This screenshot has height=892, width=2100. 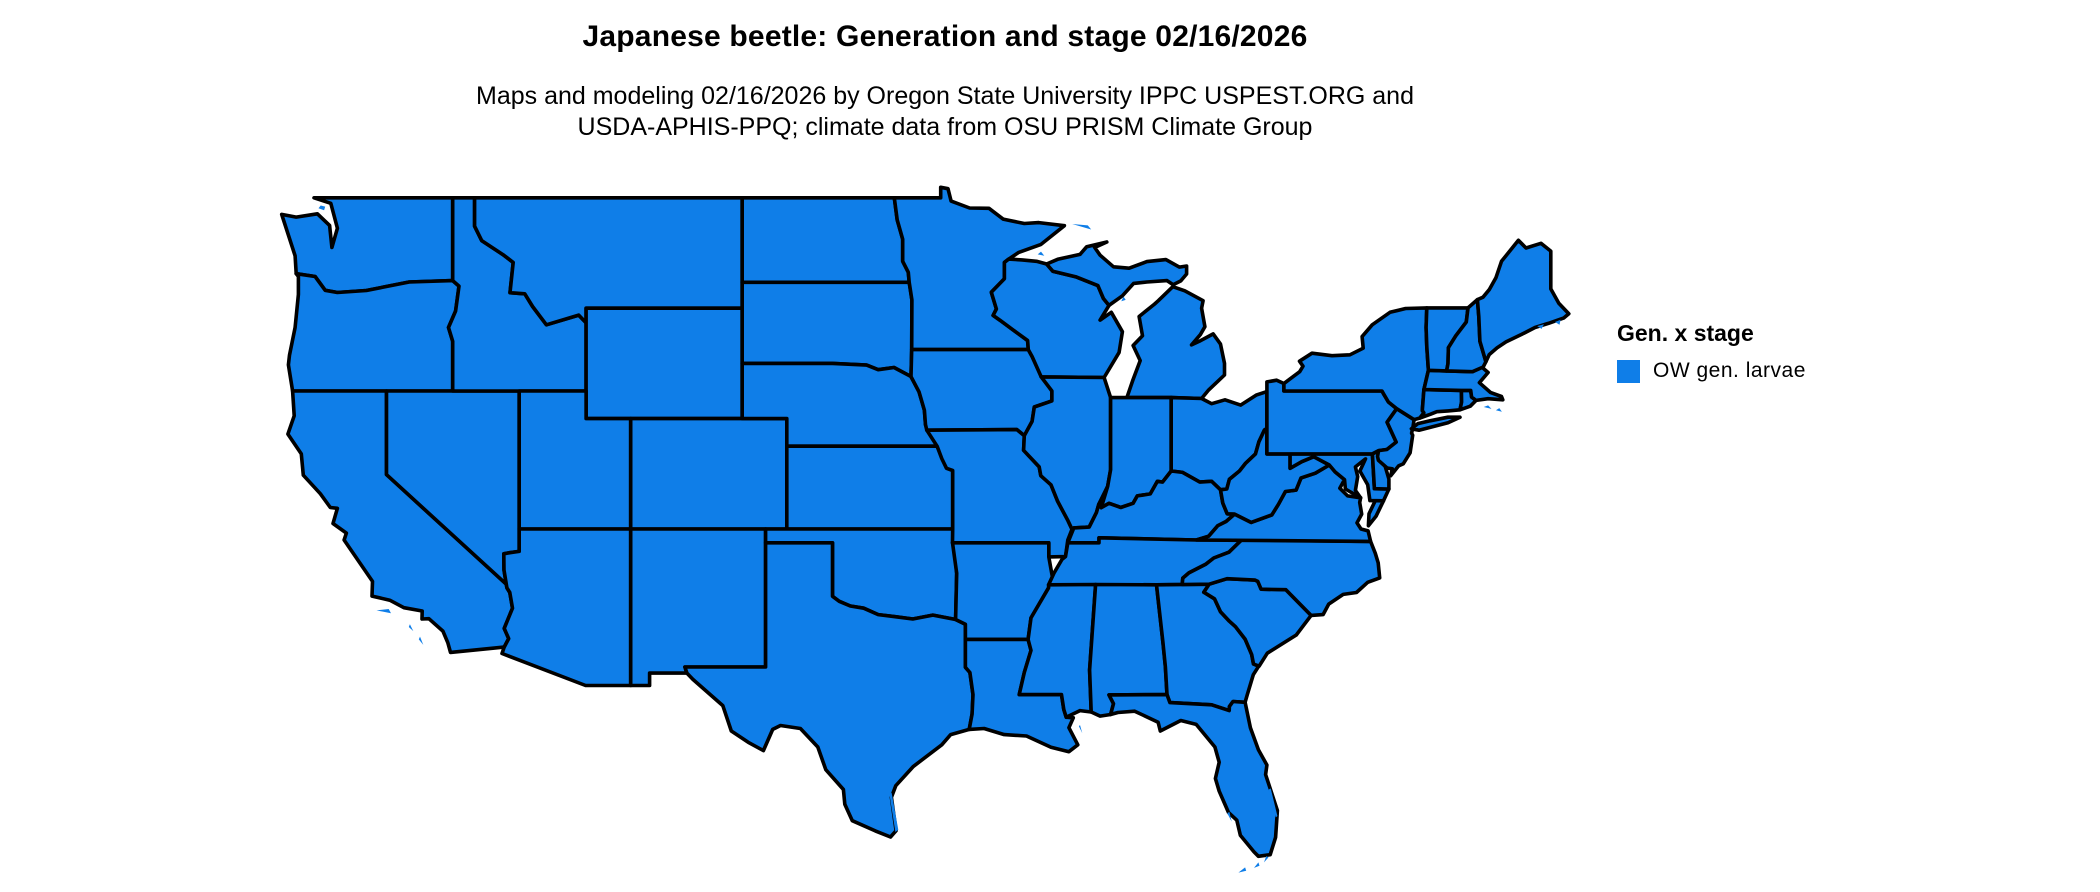 I want to click on state-MI, so click(x=1135, y=320).